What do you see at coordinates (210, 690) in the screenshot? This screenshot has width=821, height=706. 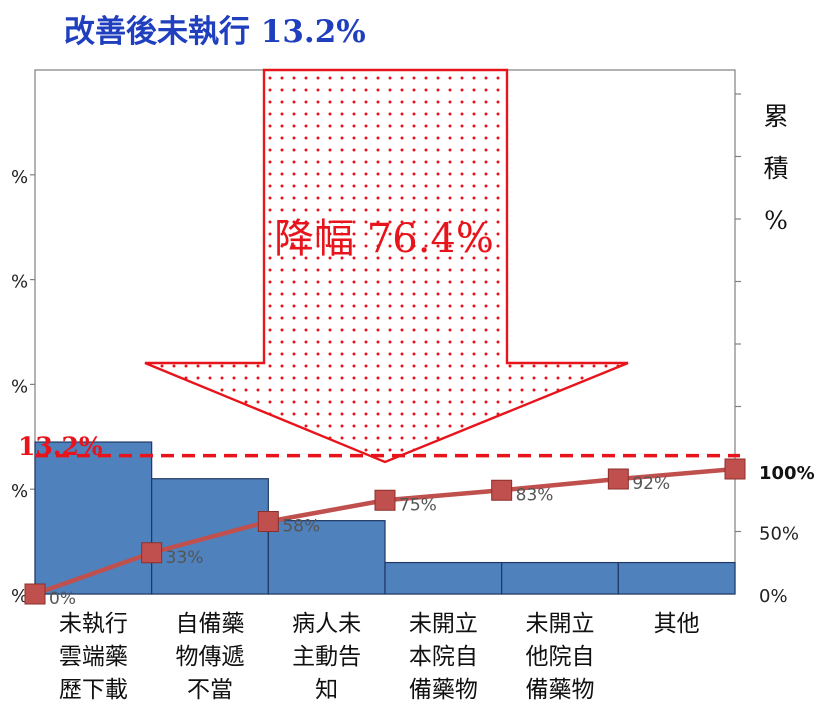 I see `category-label: 不當` at bounding box center [210, 690].